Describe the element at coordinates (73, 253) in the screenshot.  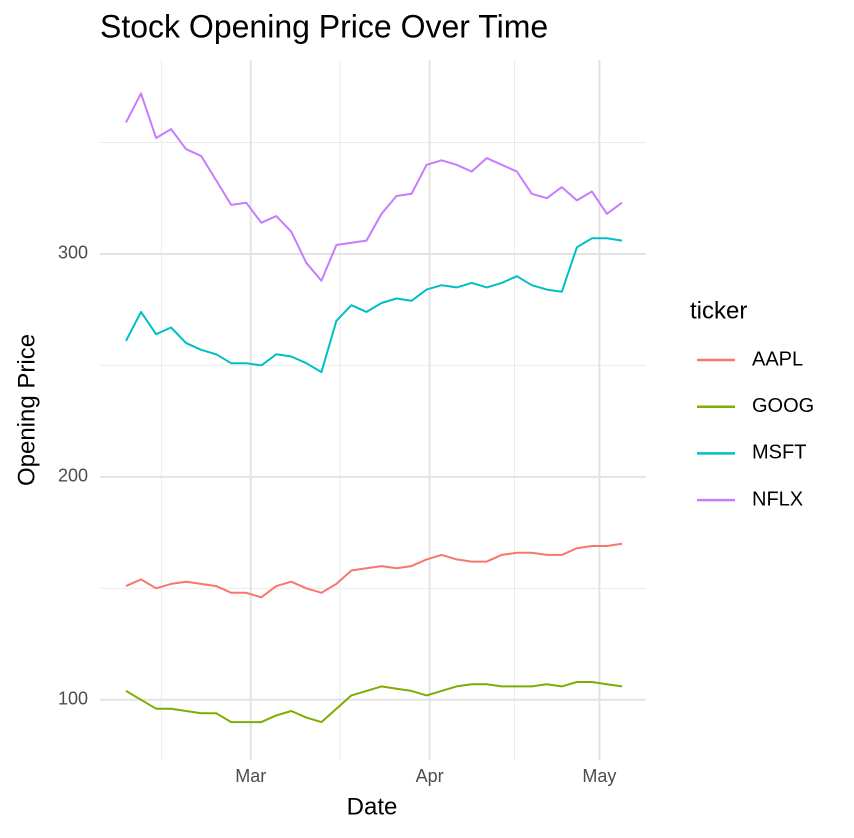
I see `y-tick-label: 300` at that location.